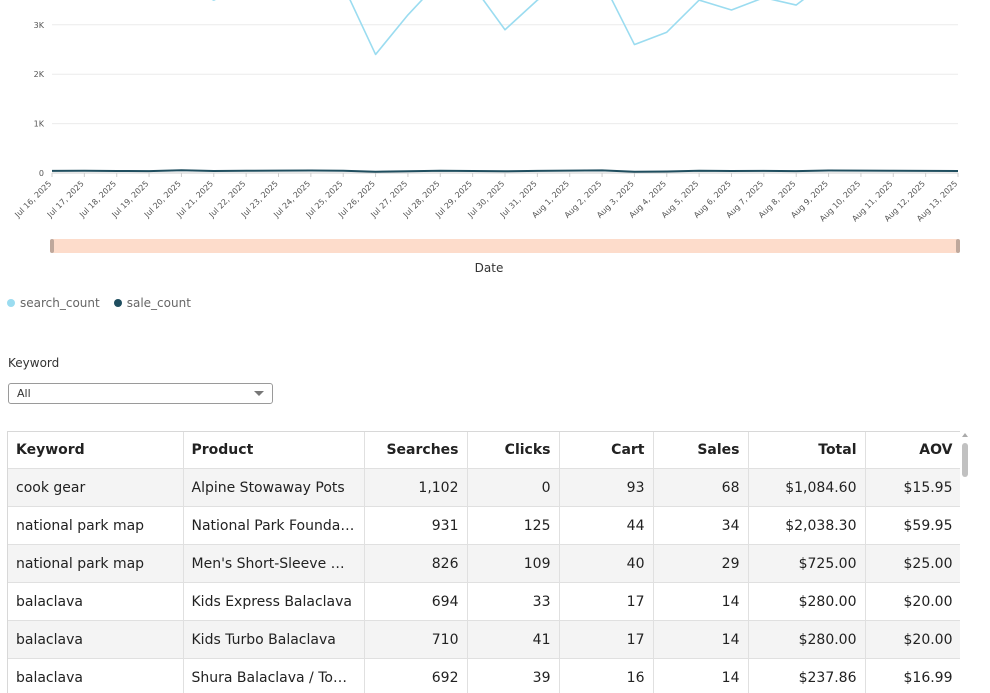  Describe the element at coordinates (606, 526) in the screenshot. I see `cell-cart: 44` at that location.